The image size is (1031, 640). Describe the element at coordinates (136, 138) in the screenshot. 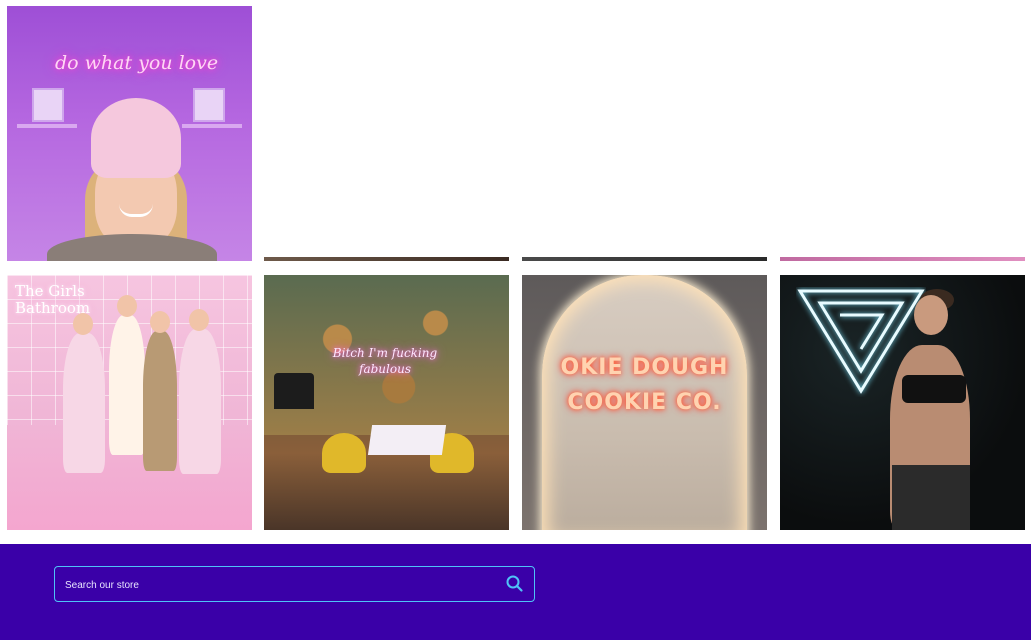

I see `person-beanie` at that location.